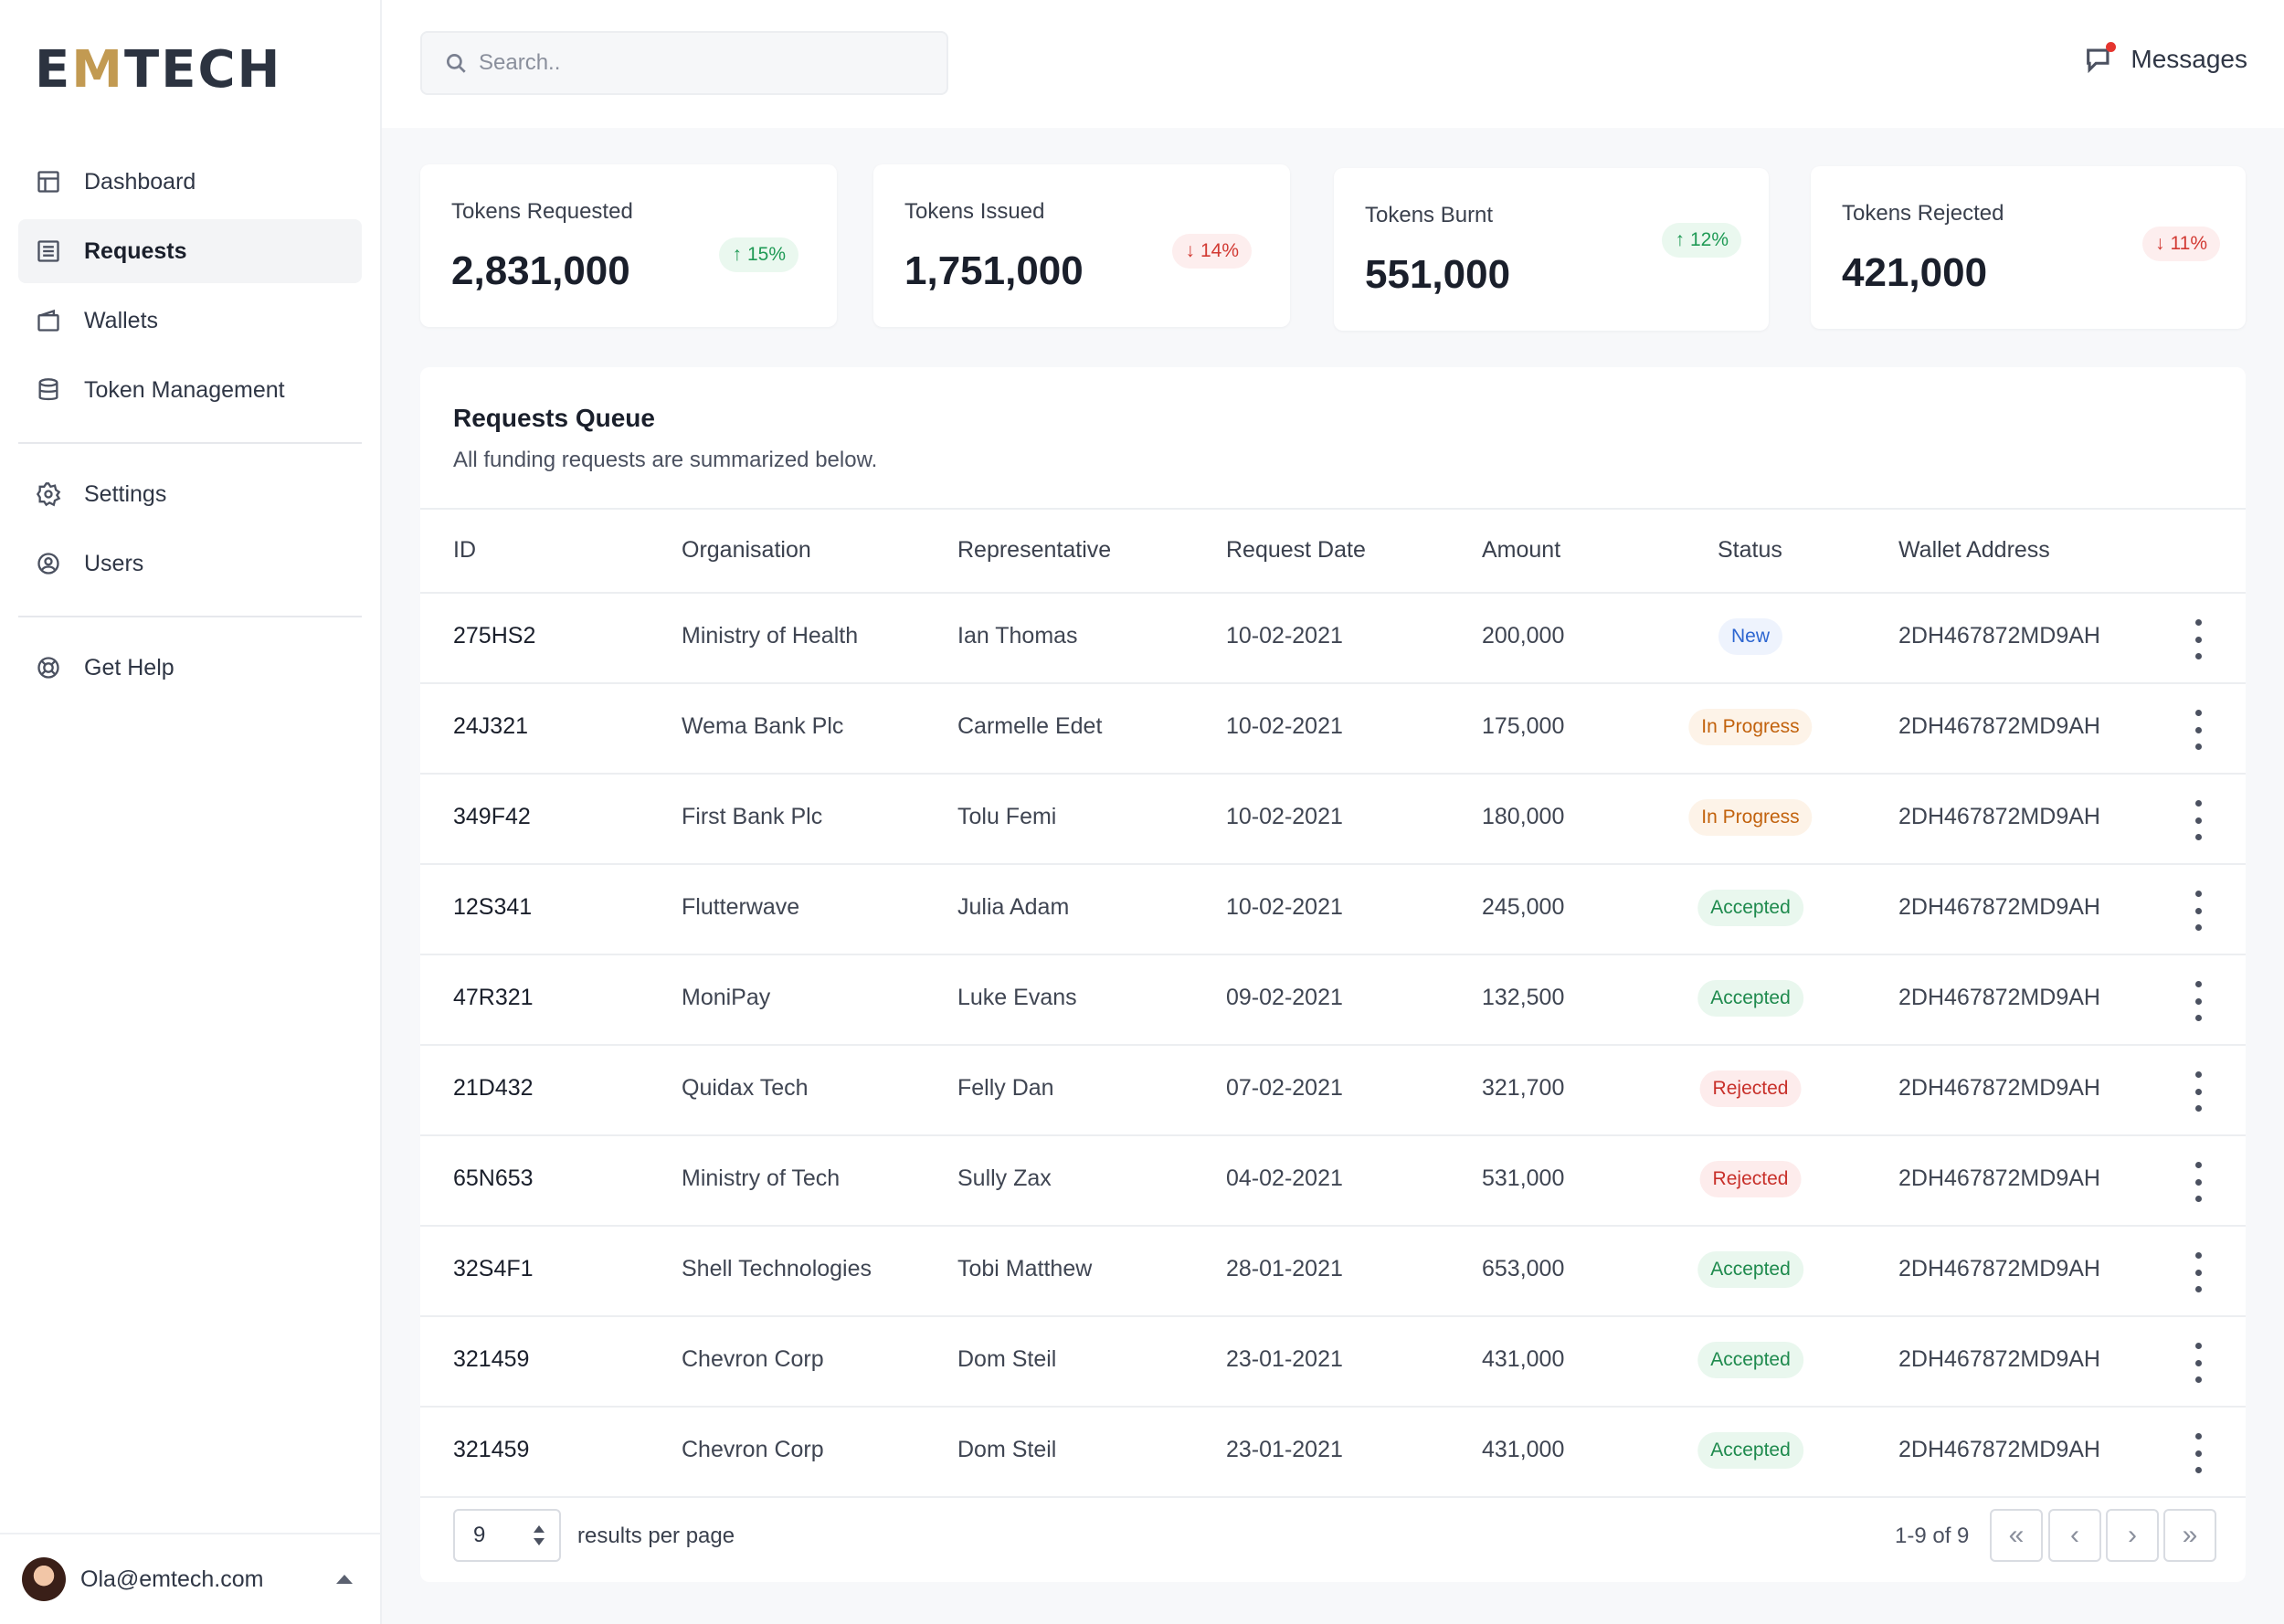  I want to click on cell-request-date: 23-01-2021, so click(1284, 1359).